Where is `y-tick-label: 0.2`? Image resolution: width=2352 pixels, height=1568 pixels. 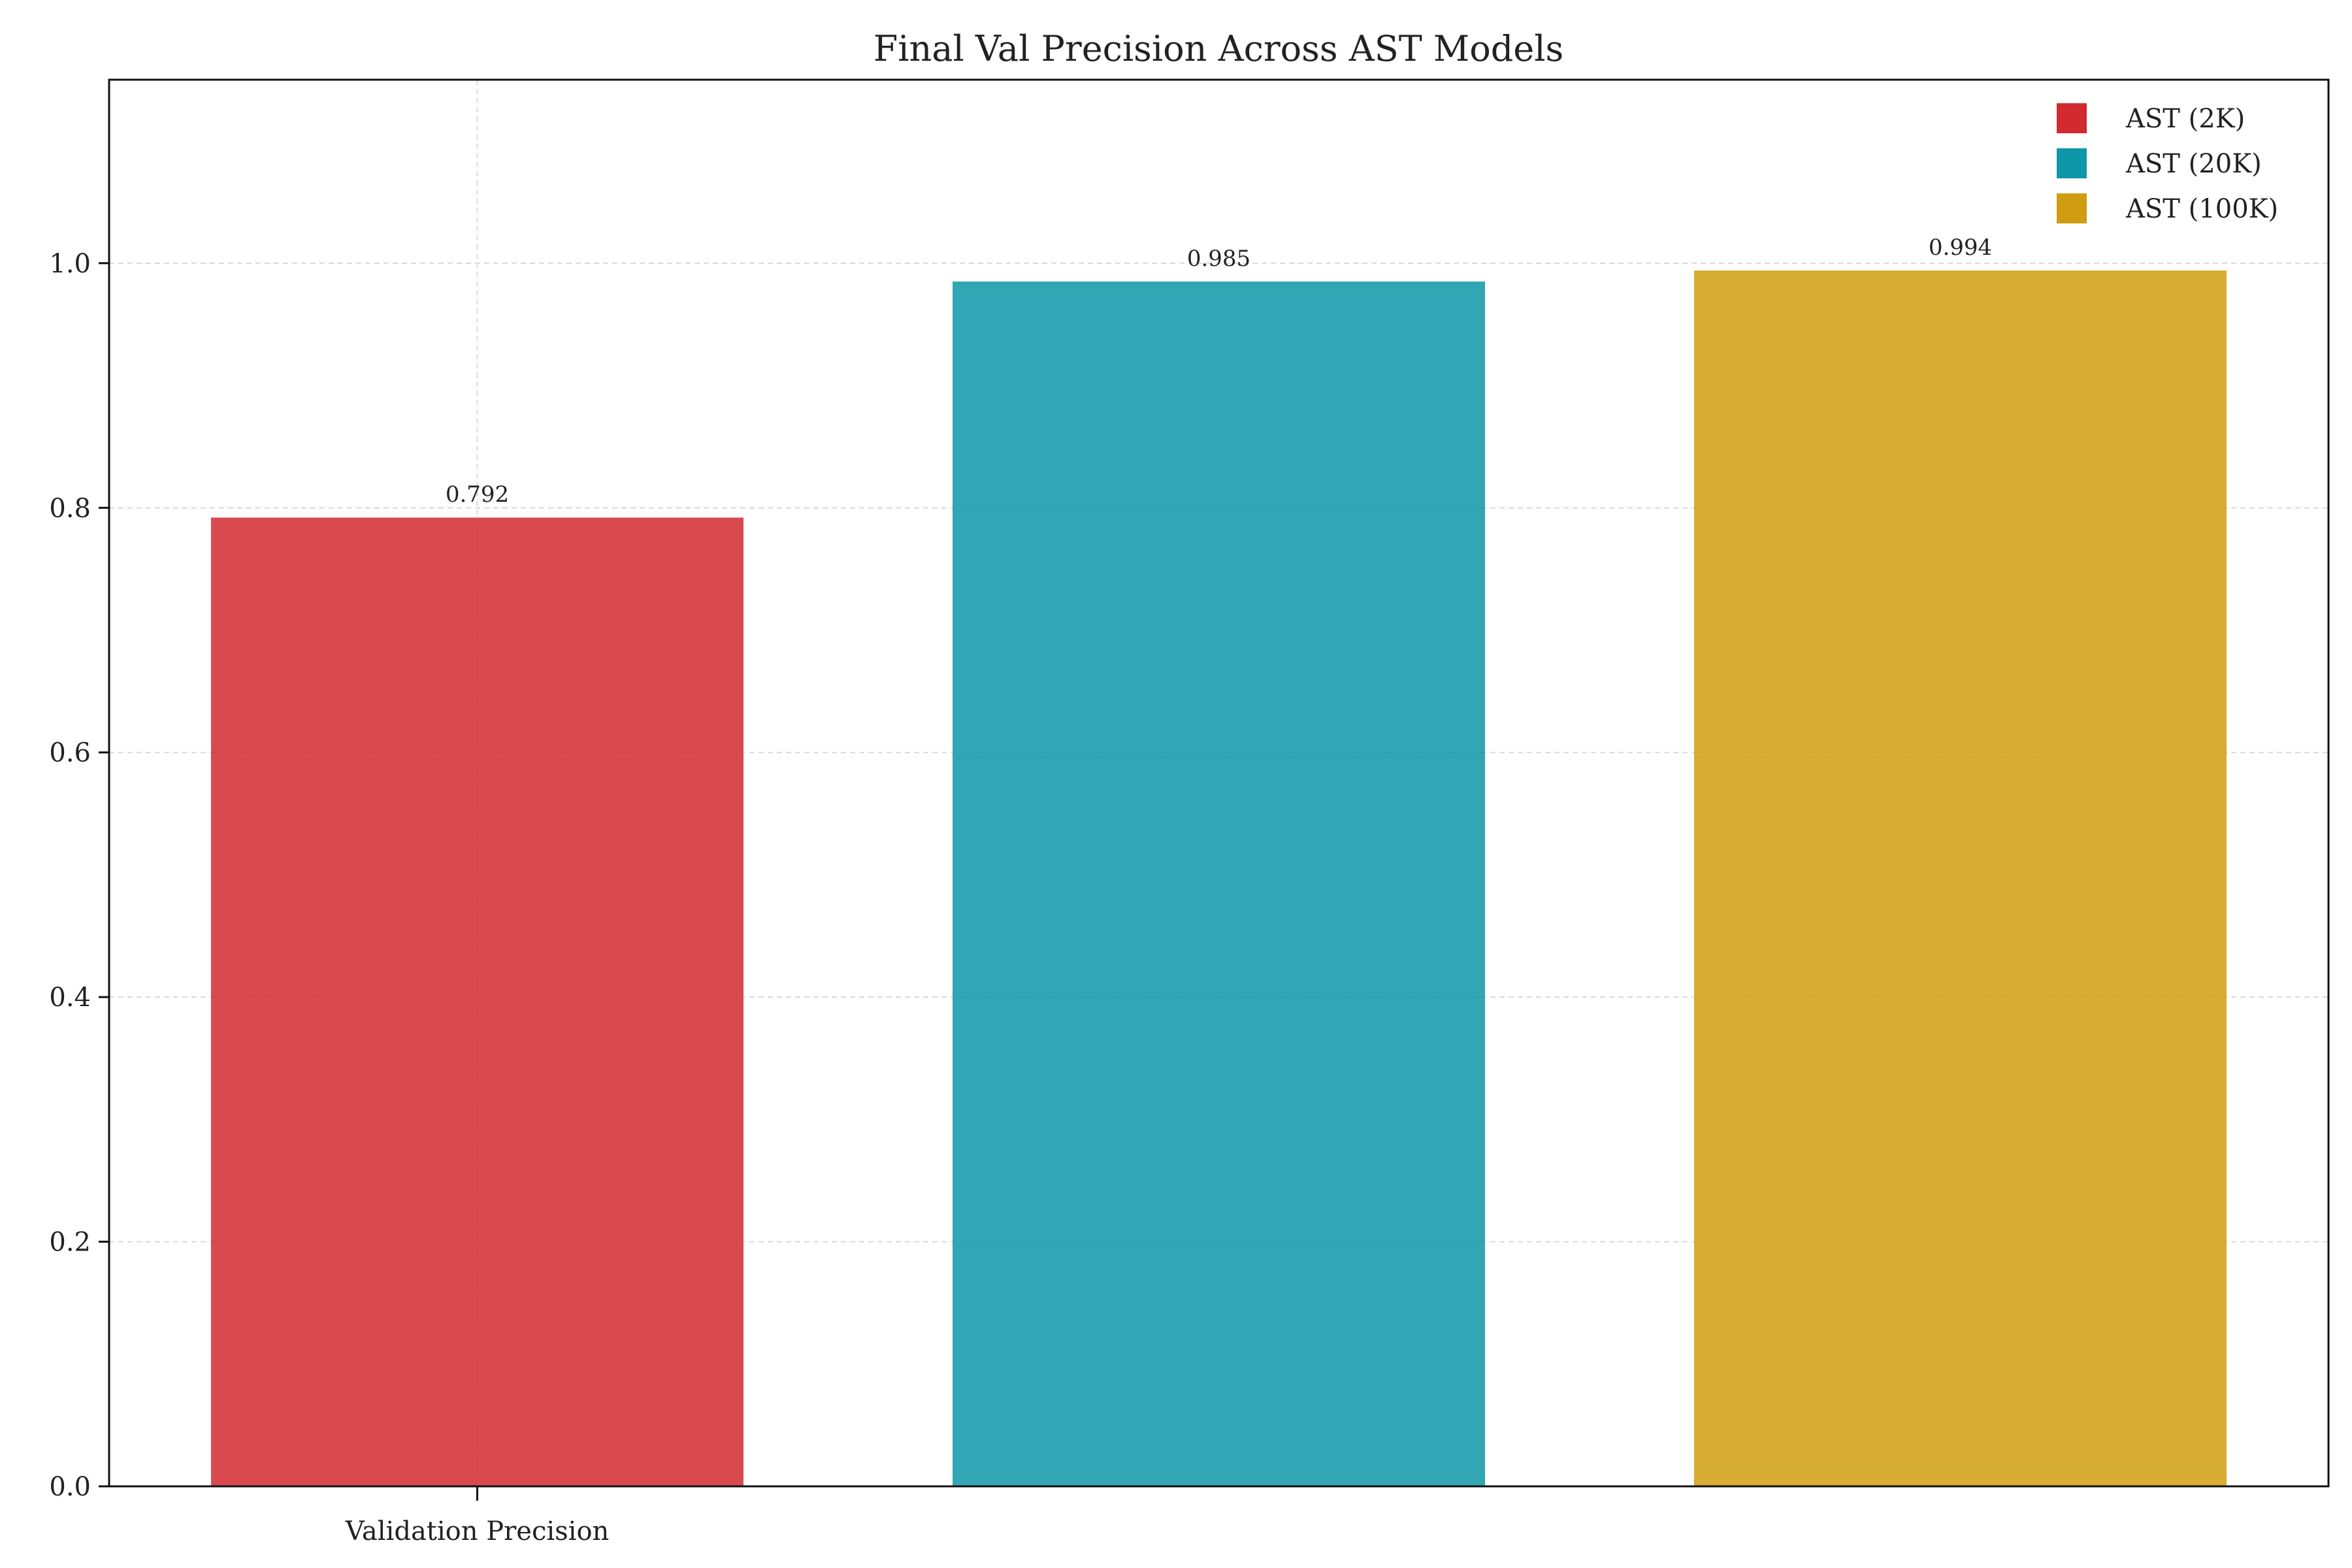
y-tick-label: 0.2 is located at coordinates (70, 1243).